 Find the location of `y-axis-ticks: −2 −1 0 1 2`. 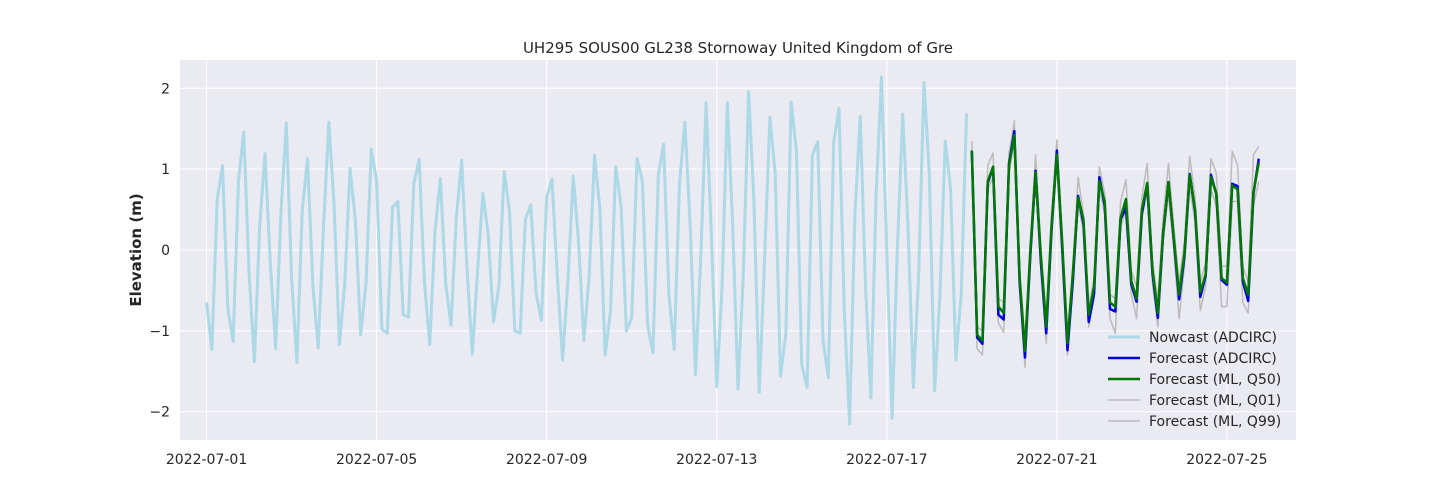

y-axis-ticks: −2 −1 0 1 2 is located at coordinates (159, 250).